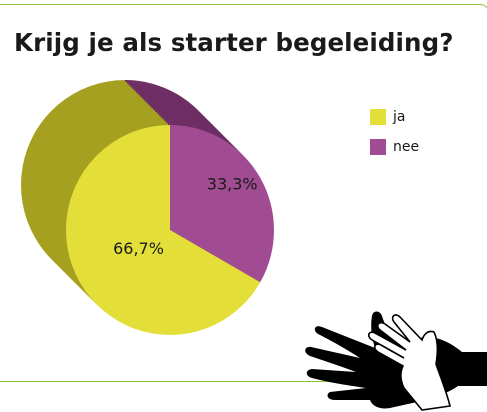 This screenshot has height=412, width=487. What do you see at coordinates (234, 42) in the screenshot?
I see `chart-title: Krijg je als starter begeleiding?` at bounding box center [234, 42].